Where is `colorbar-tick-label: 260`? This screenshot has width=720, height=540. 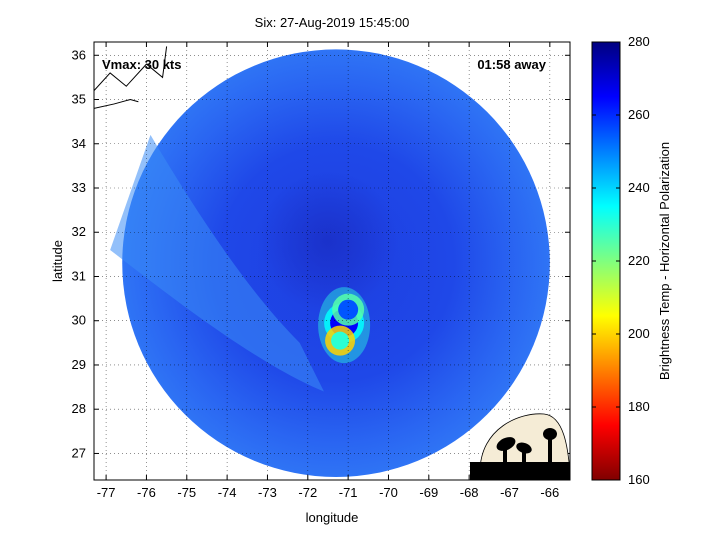
colorbar-tick-label: 260 is located at coordinates (639, 114).